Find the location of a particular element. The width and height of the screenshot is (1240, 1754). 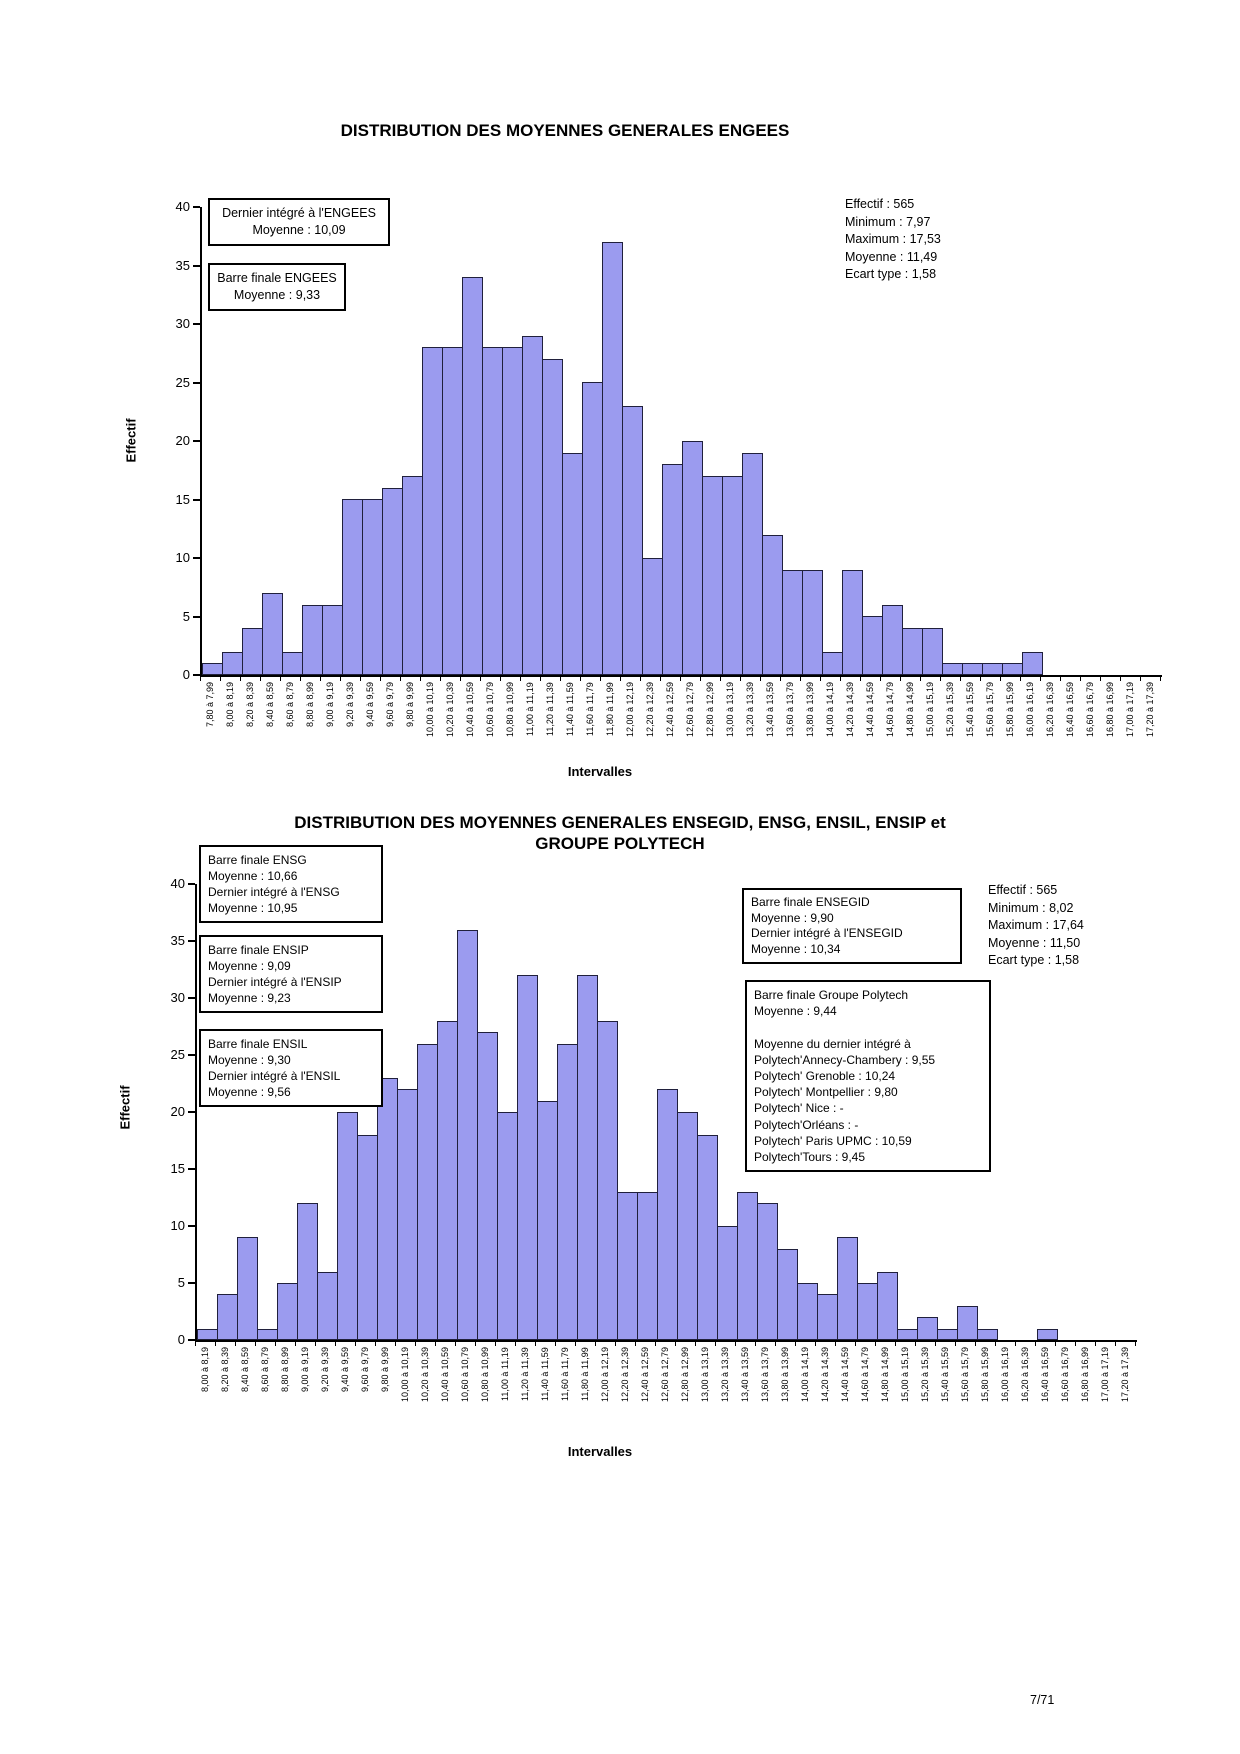

x-tick-label: 16,60 à 16,79 is located at coordinates (1090, 710).